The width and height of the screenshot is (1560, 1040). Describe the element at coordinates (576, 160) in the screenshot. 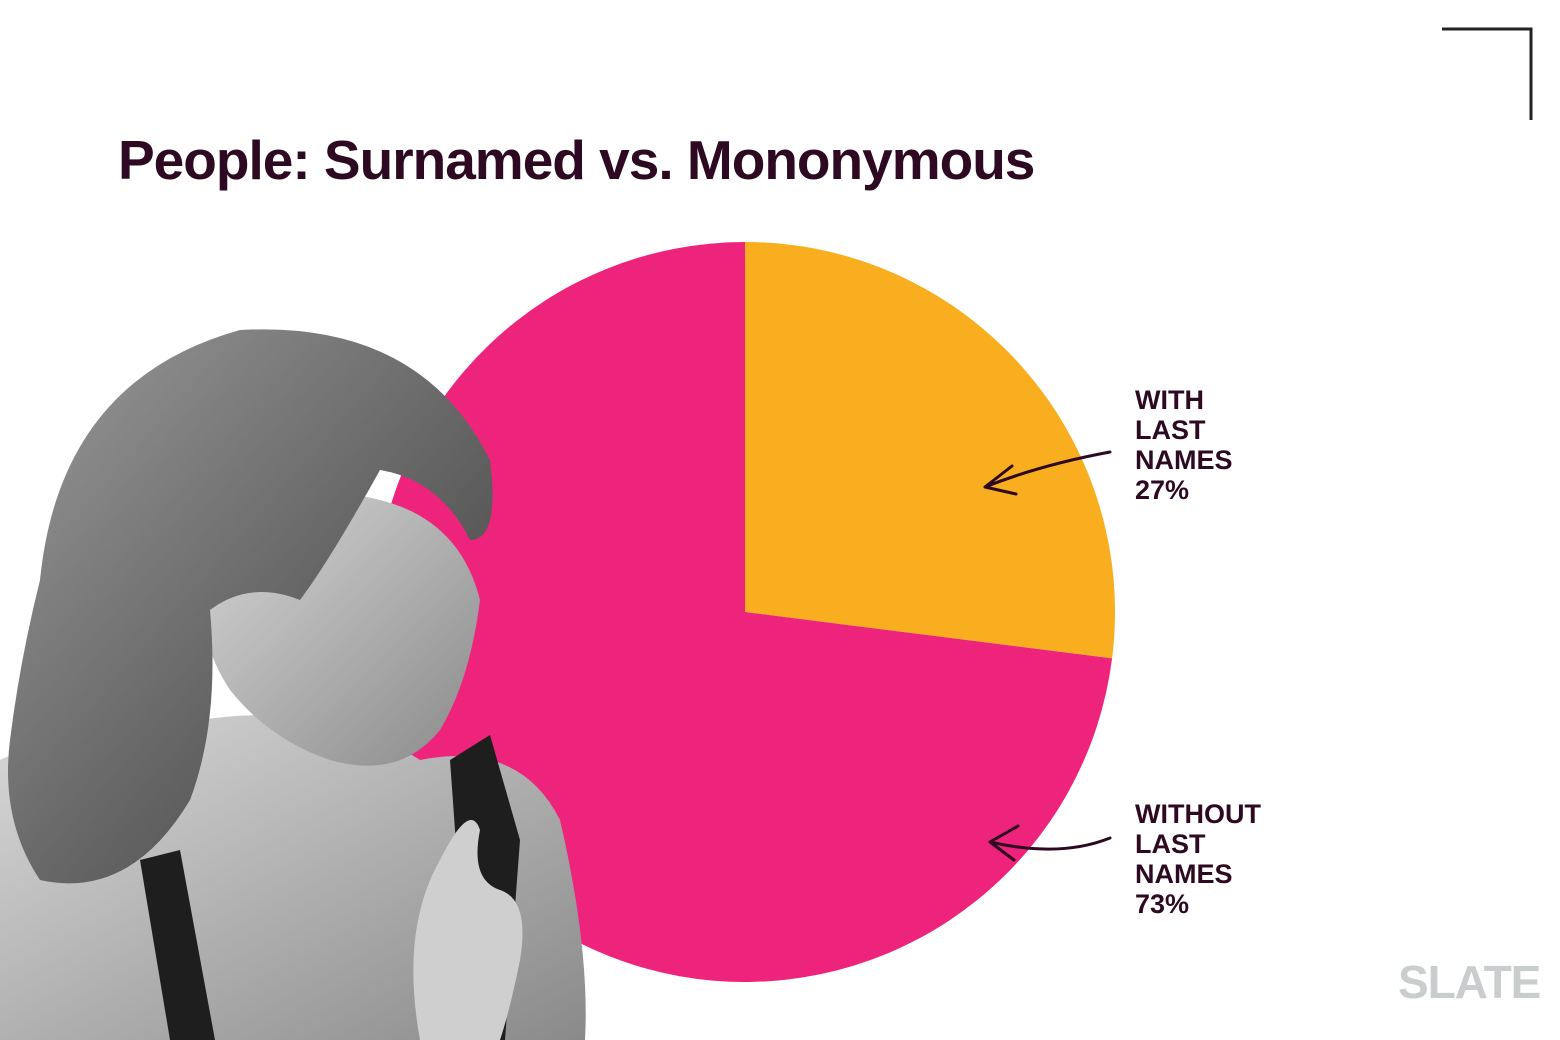

I see `chart-title: People: Surnamed vs. Mononymous` at that location.